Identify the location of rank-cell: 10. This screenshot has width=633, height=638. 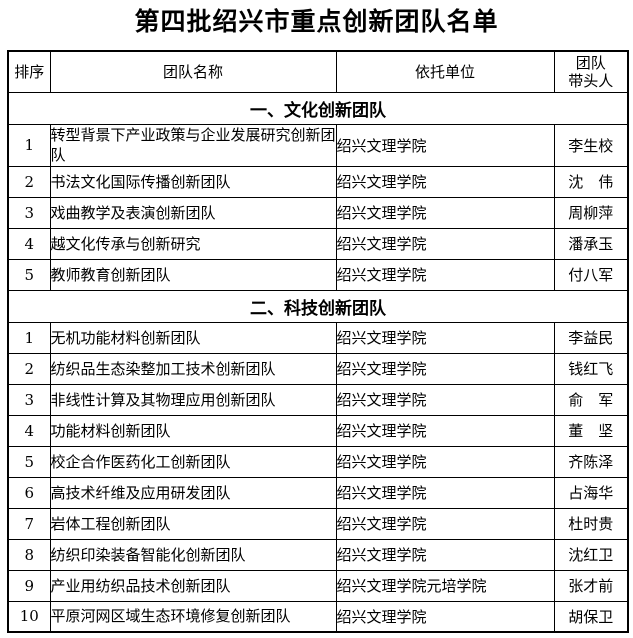
(29, 616).